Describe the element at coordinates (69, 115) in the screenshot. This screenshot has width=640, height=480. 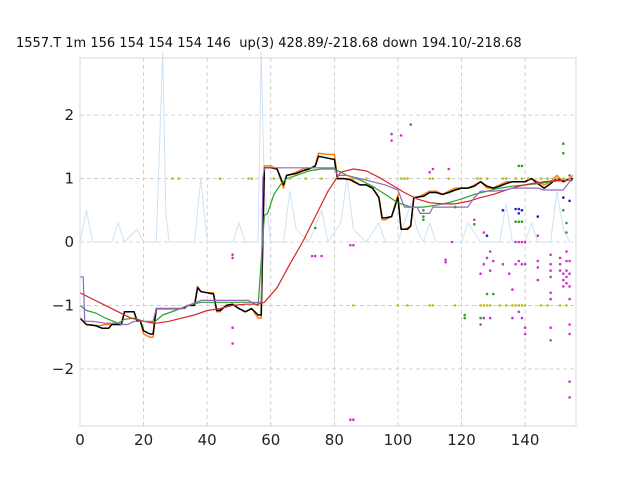
I see `y-tick-label: 2` at that location.